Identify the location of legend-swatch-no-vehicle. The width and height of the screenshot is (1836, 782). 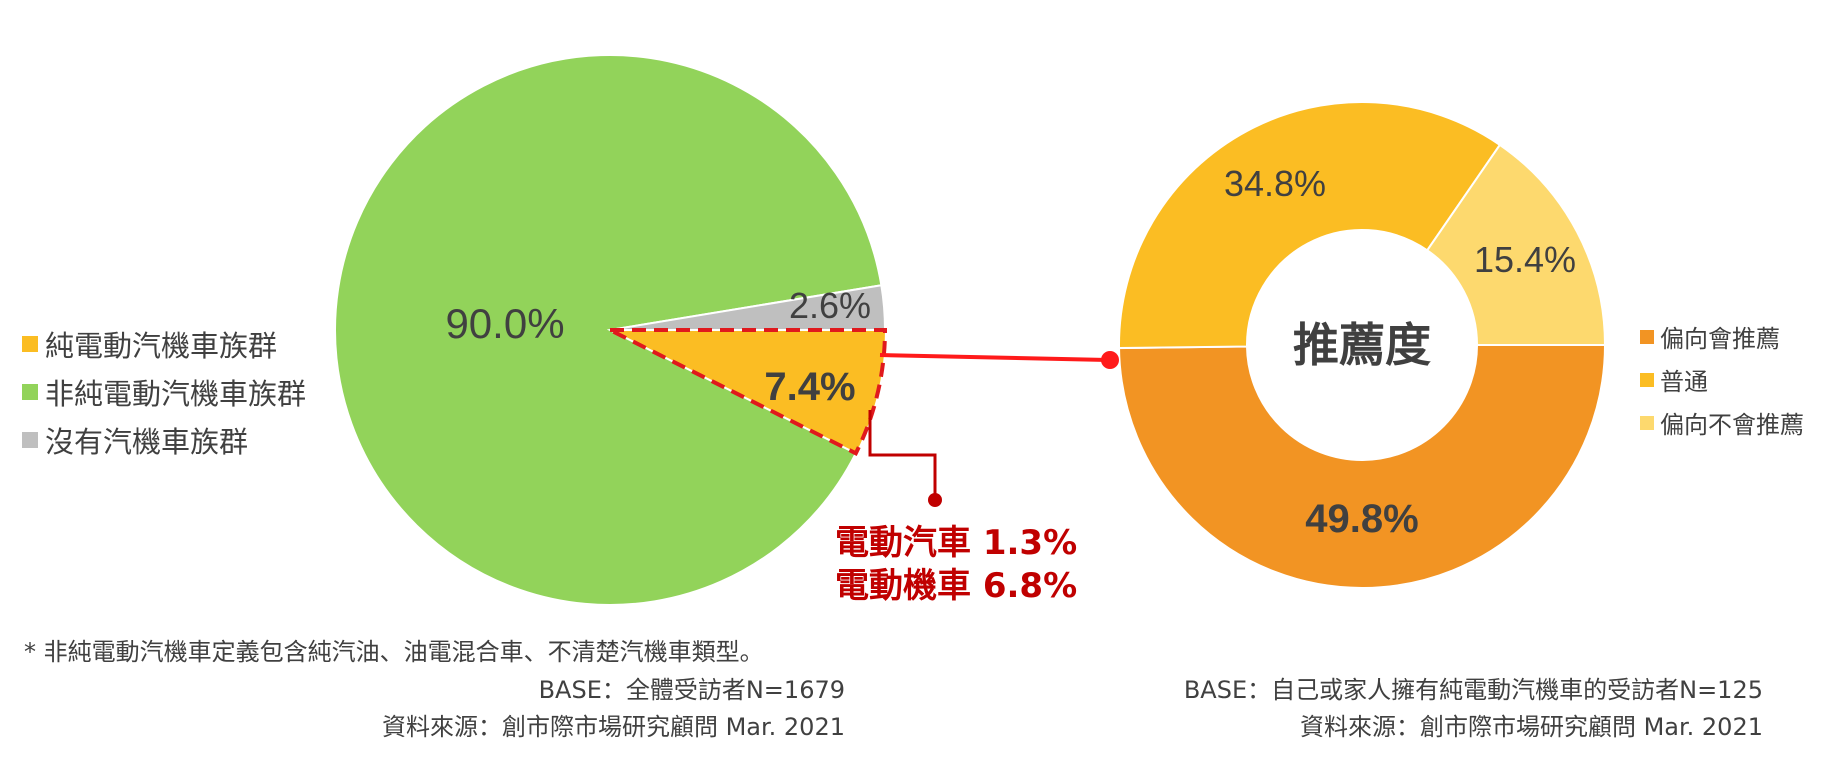
(30, 440).